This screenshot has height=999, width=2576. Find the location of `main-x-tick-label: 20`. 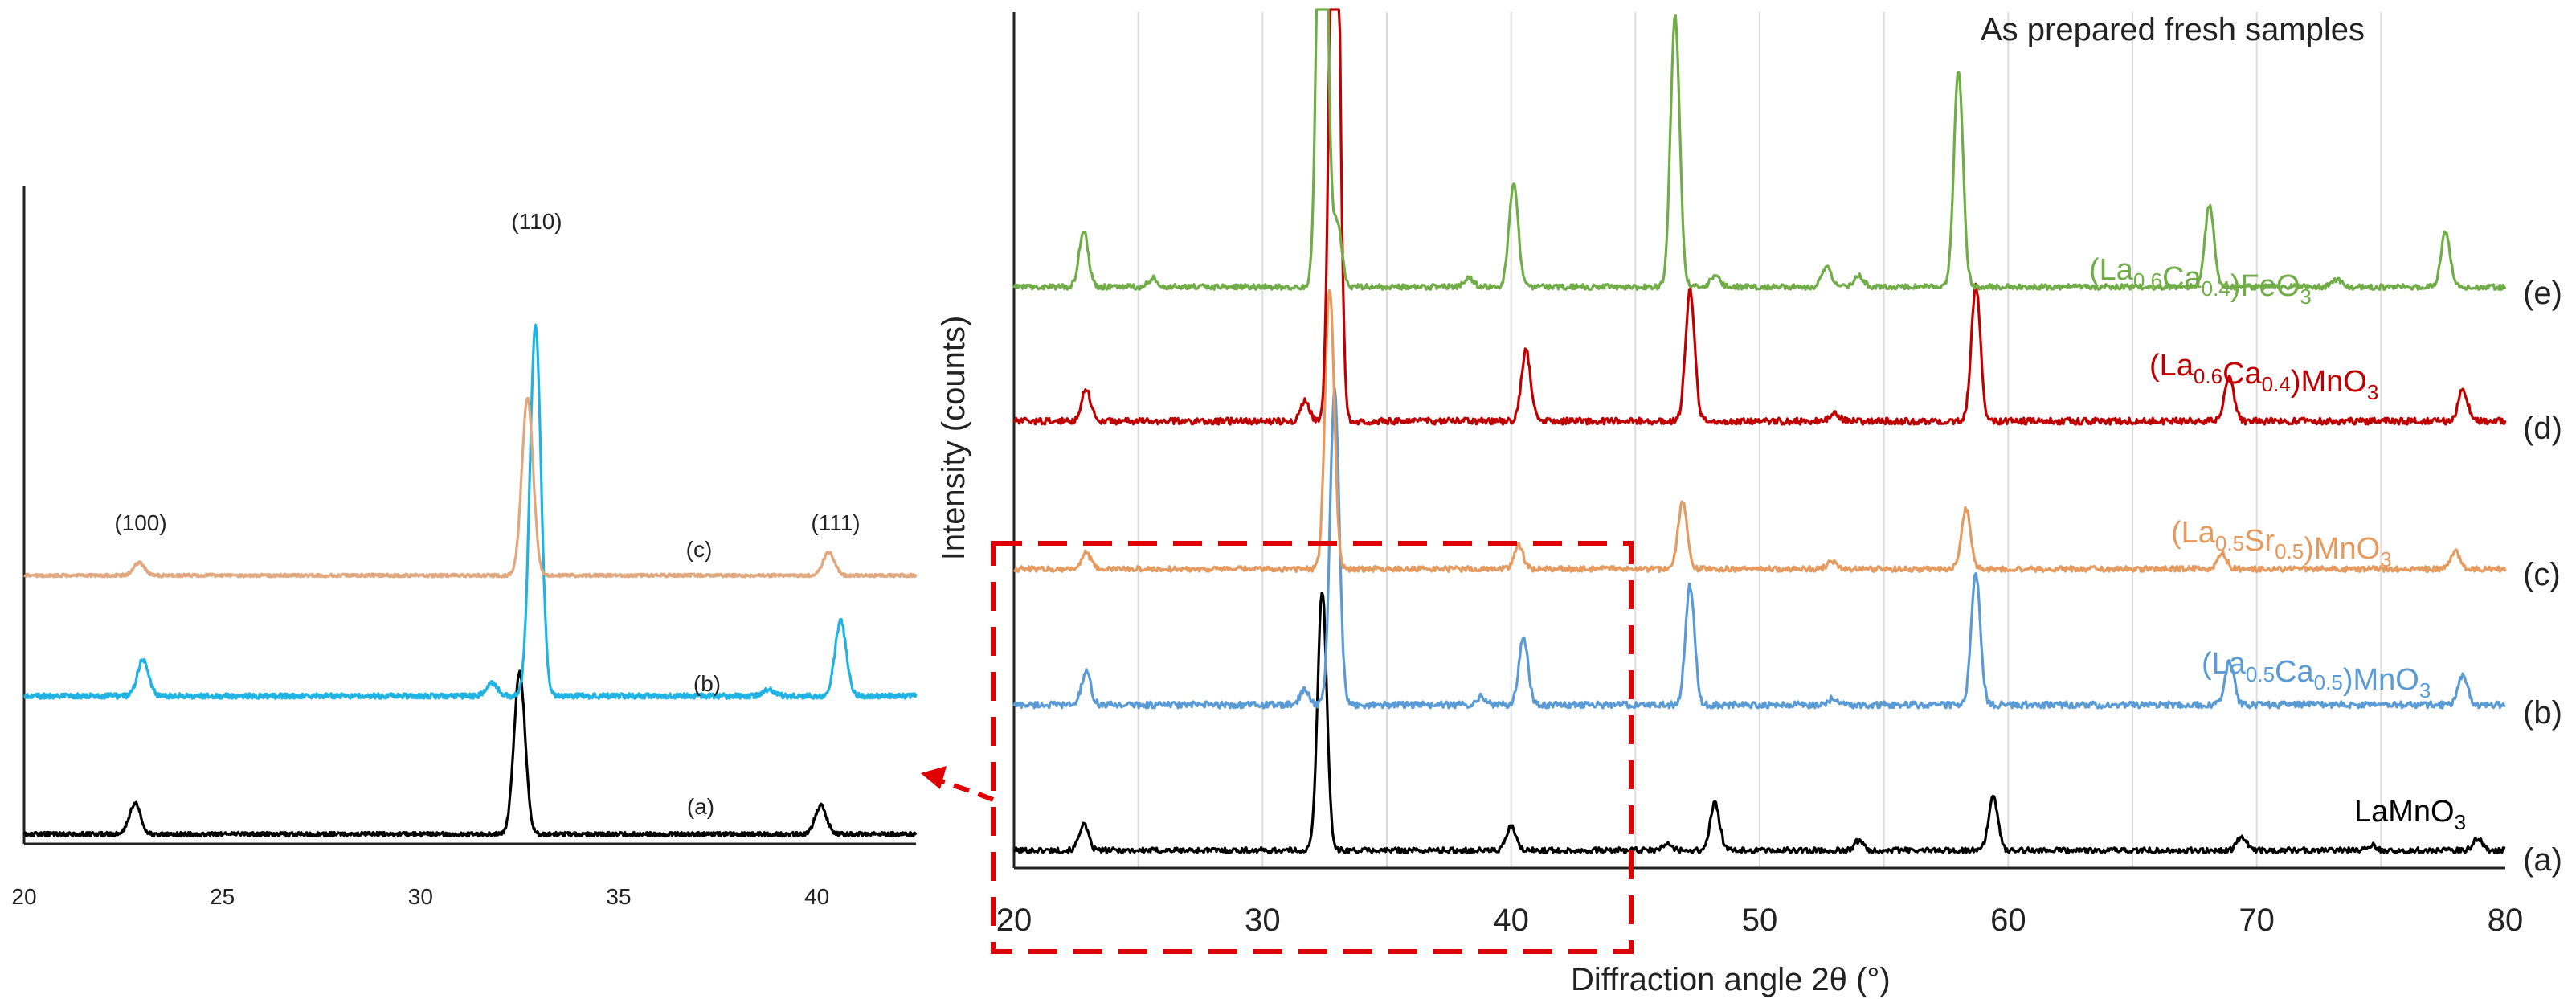

main-x-tick-label: 20 is located at coordinates (1014, 920).